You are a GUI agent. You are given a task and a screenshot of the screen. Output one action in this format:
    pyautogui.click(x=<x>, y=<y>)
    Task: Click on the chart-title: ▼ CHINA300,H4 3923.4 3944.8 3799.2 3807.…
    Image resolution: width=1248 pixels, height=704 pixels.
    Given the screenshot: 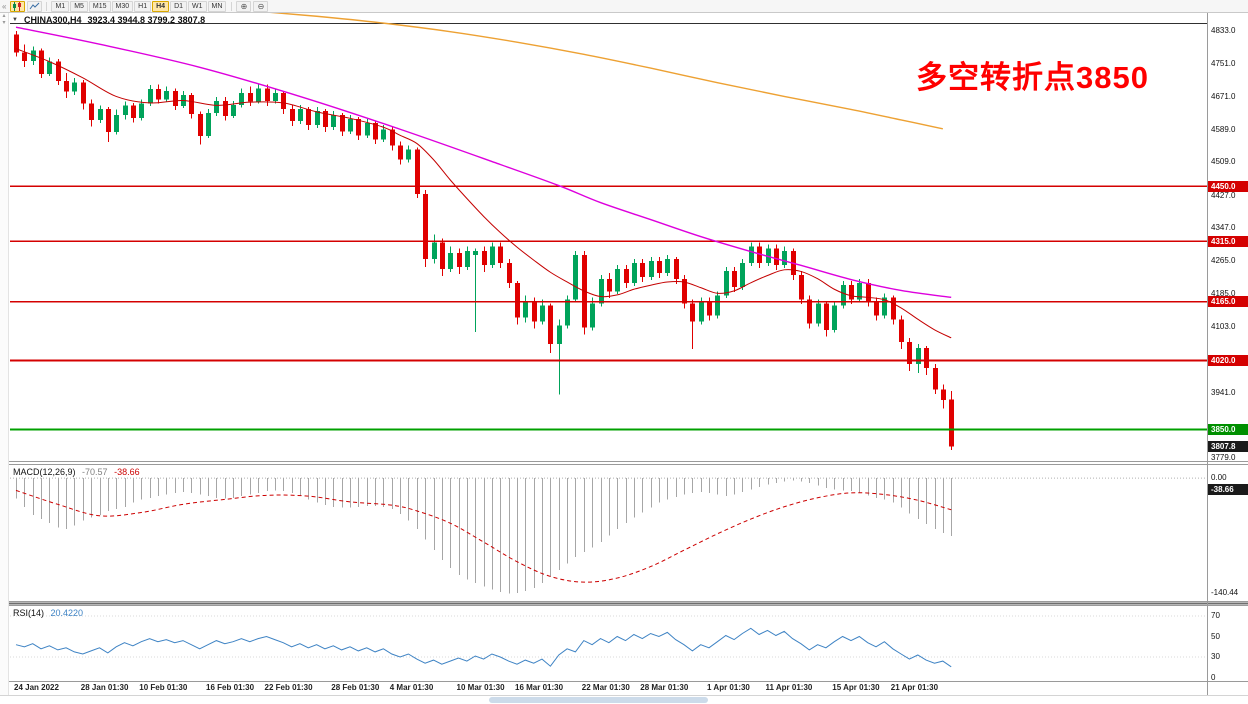 What is the action you would take?
    pyautogui.click(x=108, y=20)
    